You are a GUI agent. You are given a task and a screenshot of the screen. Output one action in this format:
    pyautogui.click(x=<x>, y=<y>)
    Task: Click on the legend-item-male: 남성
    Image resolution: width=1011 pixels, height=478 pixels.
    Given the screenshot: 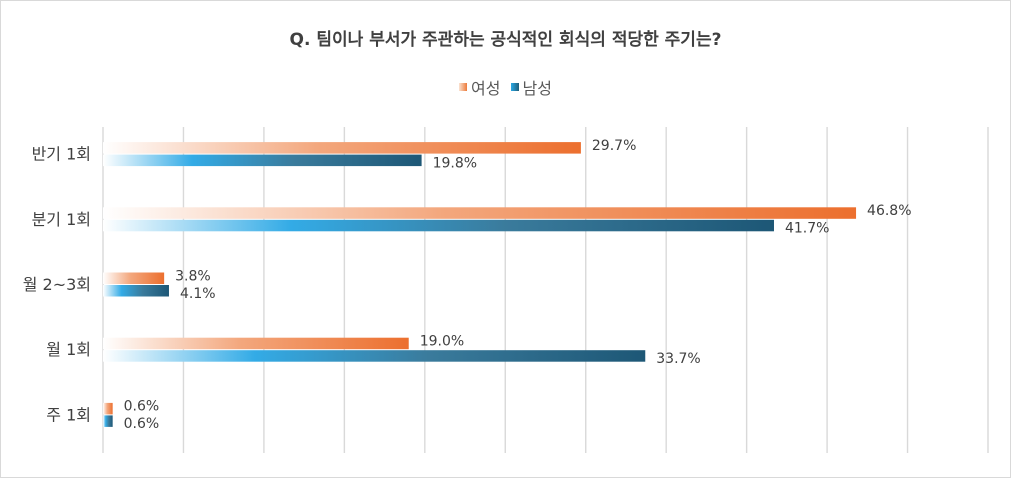 What is the action you would take?
    pyautogui.click(x=531, y=87)
    